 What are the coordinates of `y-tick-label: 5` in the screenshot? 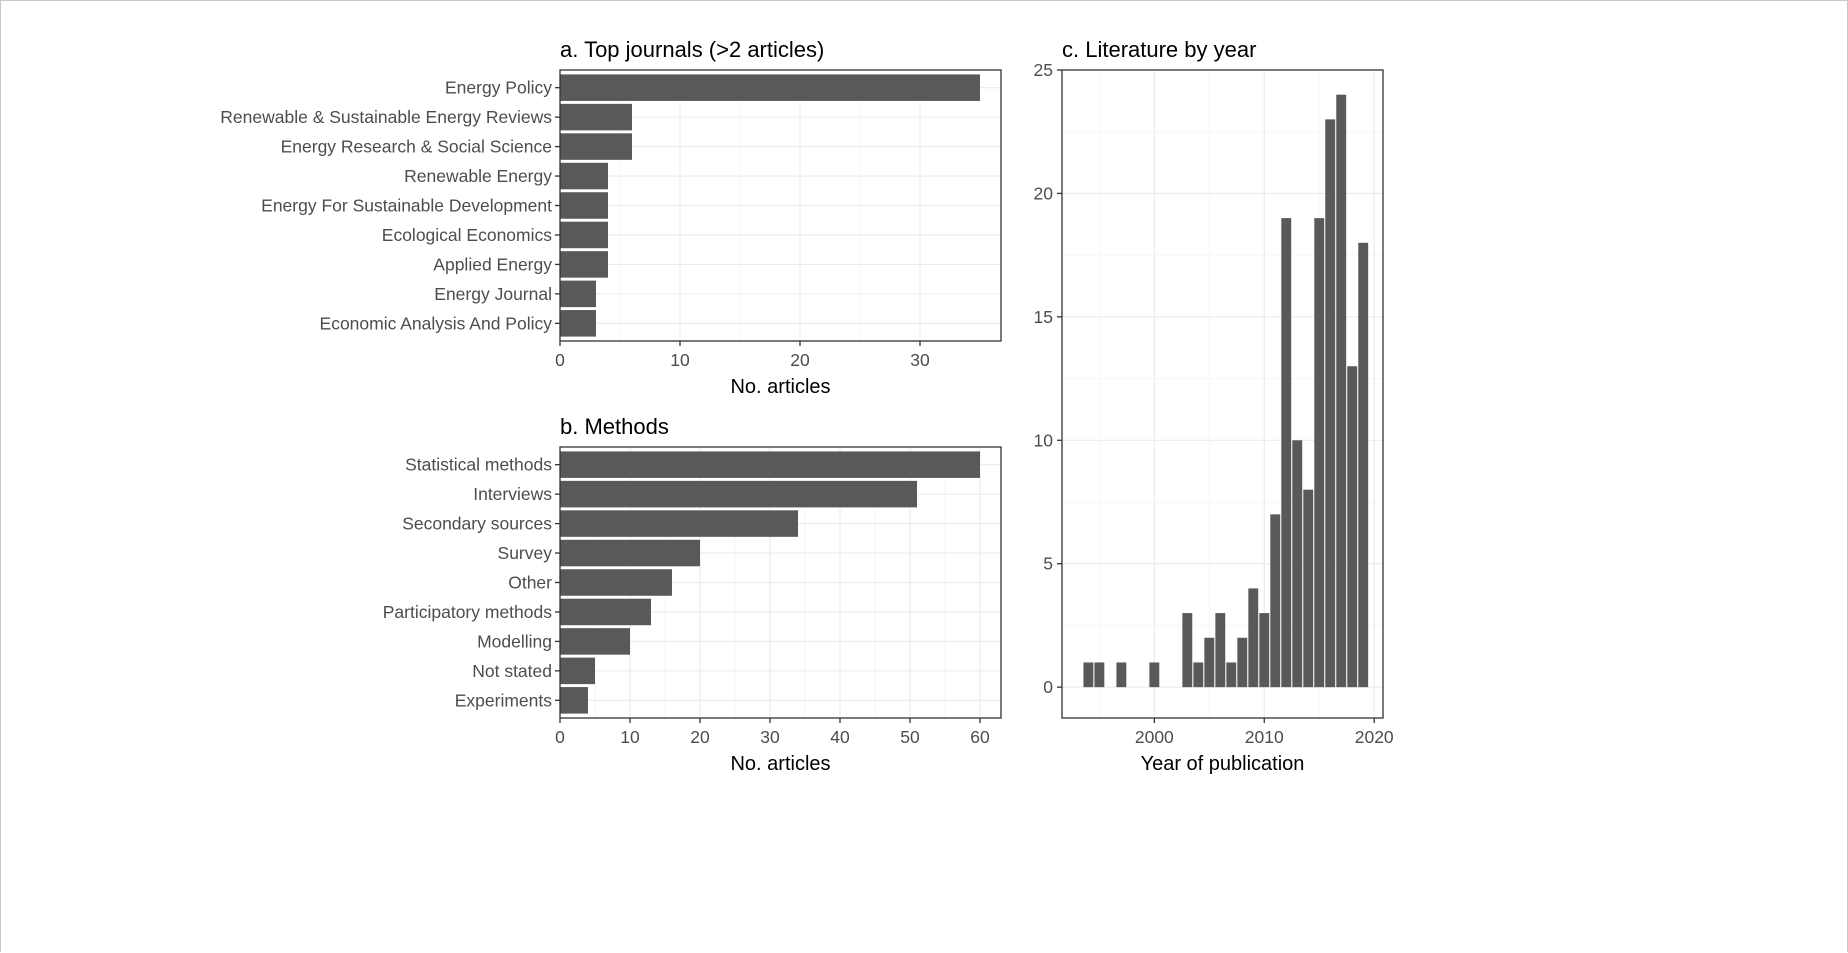 It's located at (1048, 564).